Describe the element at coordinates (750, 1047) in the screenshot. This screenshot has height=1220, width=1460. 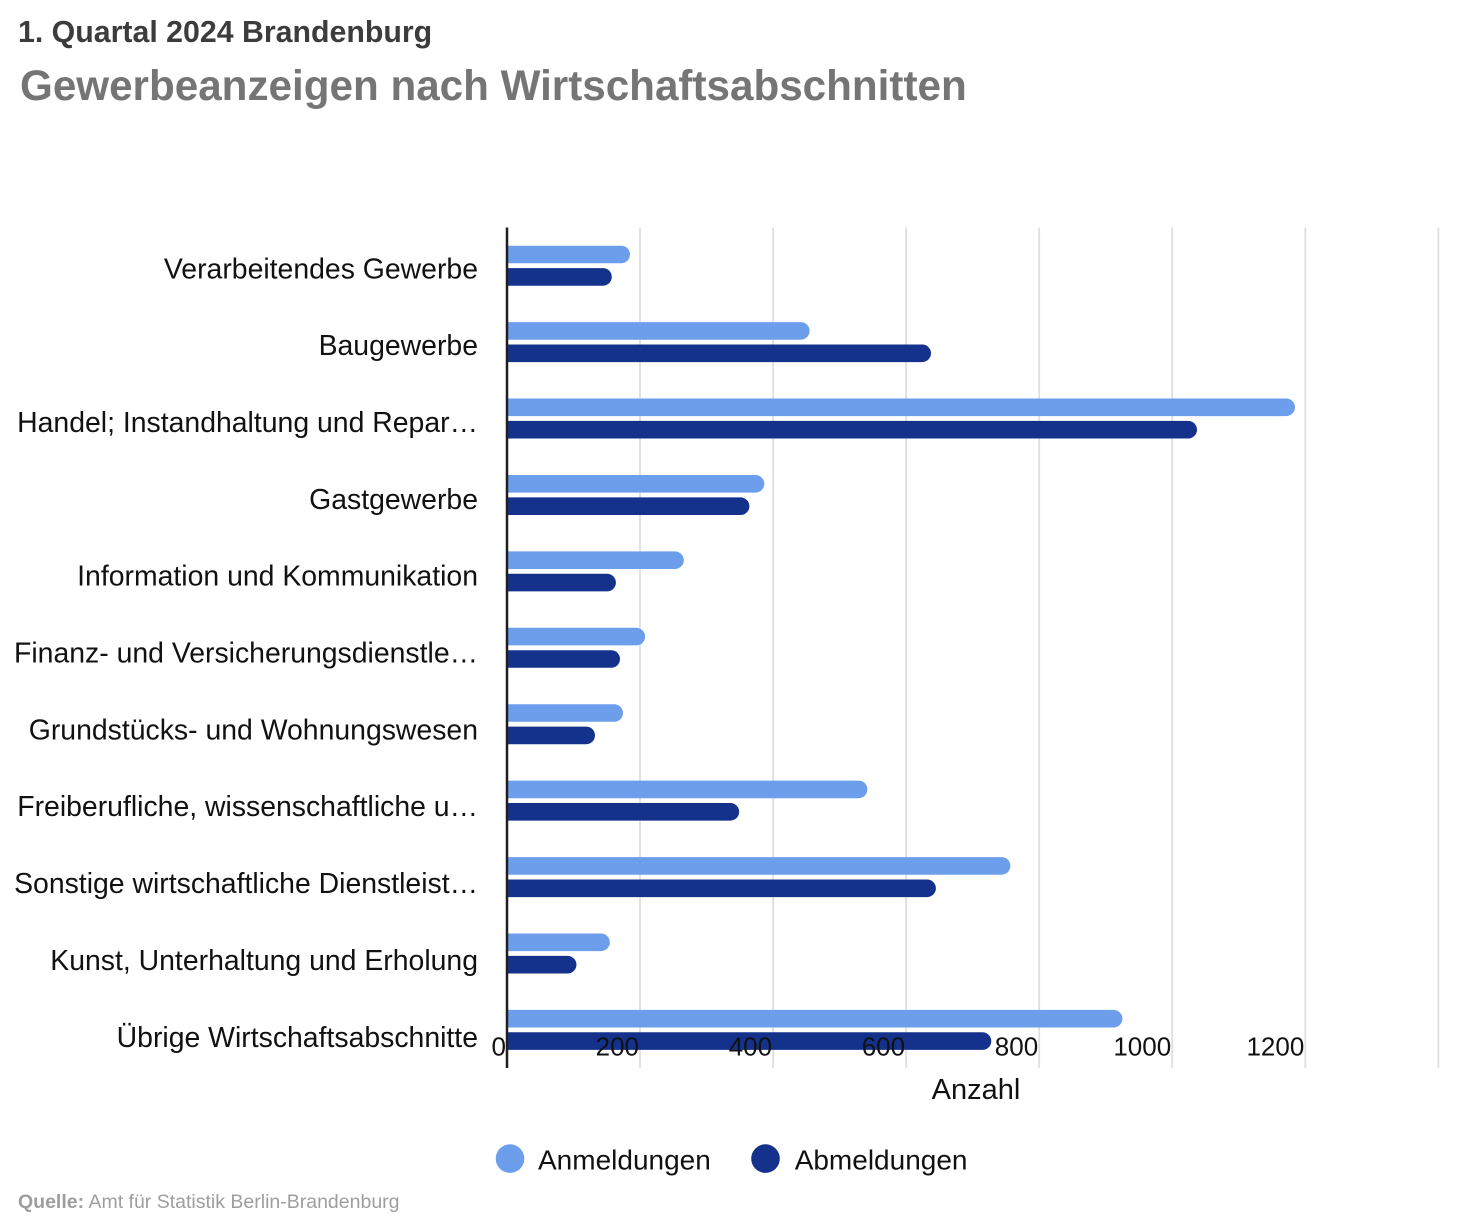
I see `svg-text: 400` at that location.